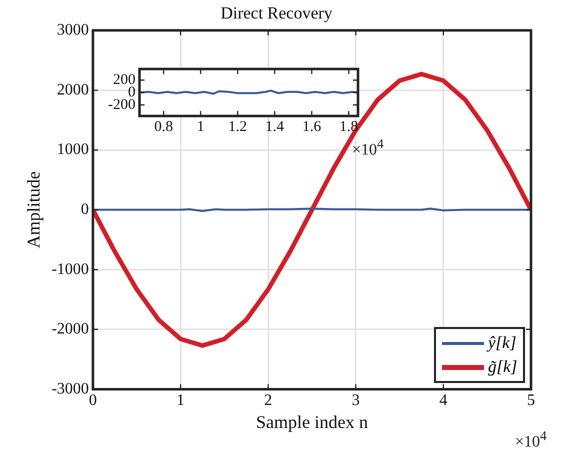 The width and height of the screenshot is (569, 452). Describe the element at coordinates (368, 148) in the screenshot. I see `annotation: ×10$^{4}$` at that location.